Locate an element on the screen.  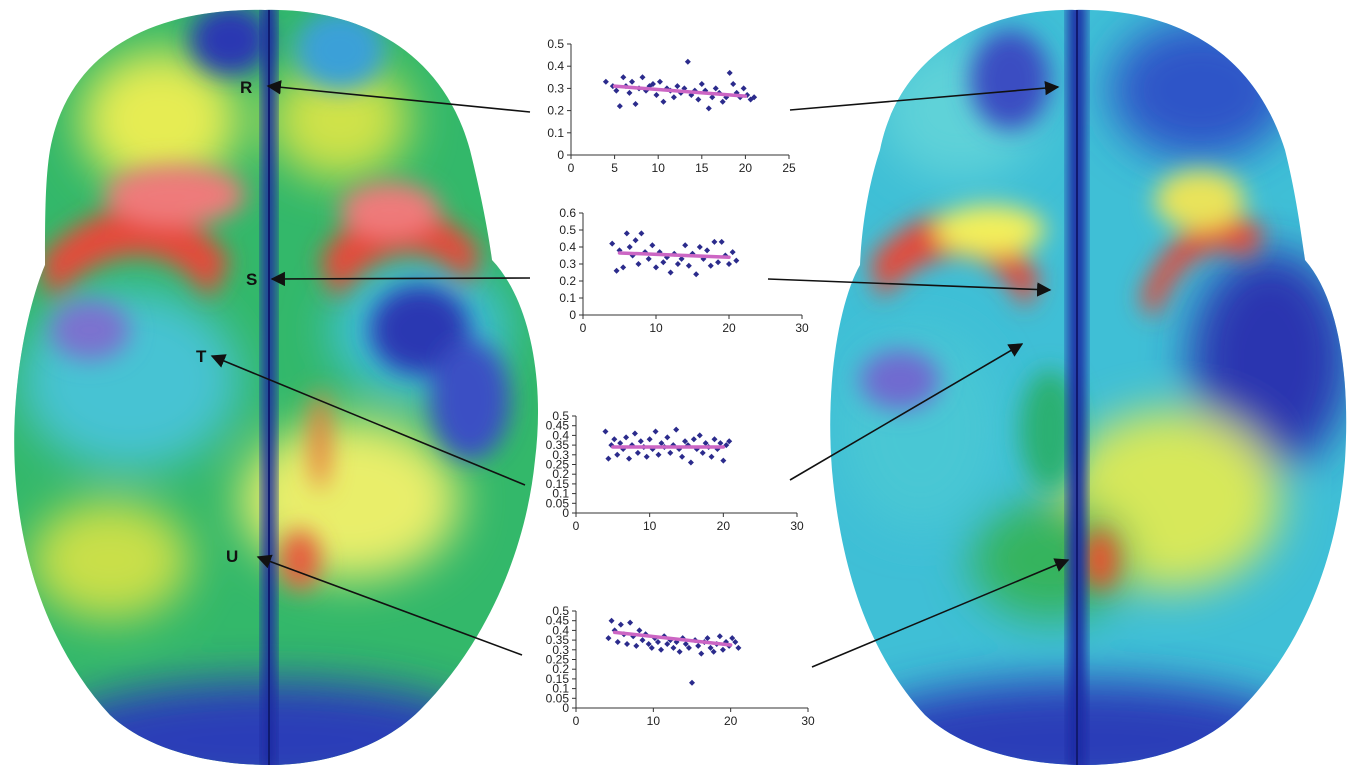
y-tick-label: 0.25 is located at coordinates (558, 660).